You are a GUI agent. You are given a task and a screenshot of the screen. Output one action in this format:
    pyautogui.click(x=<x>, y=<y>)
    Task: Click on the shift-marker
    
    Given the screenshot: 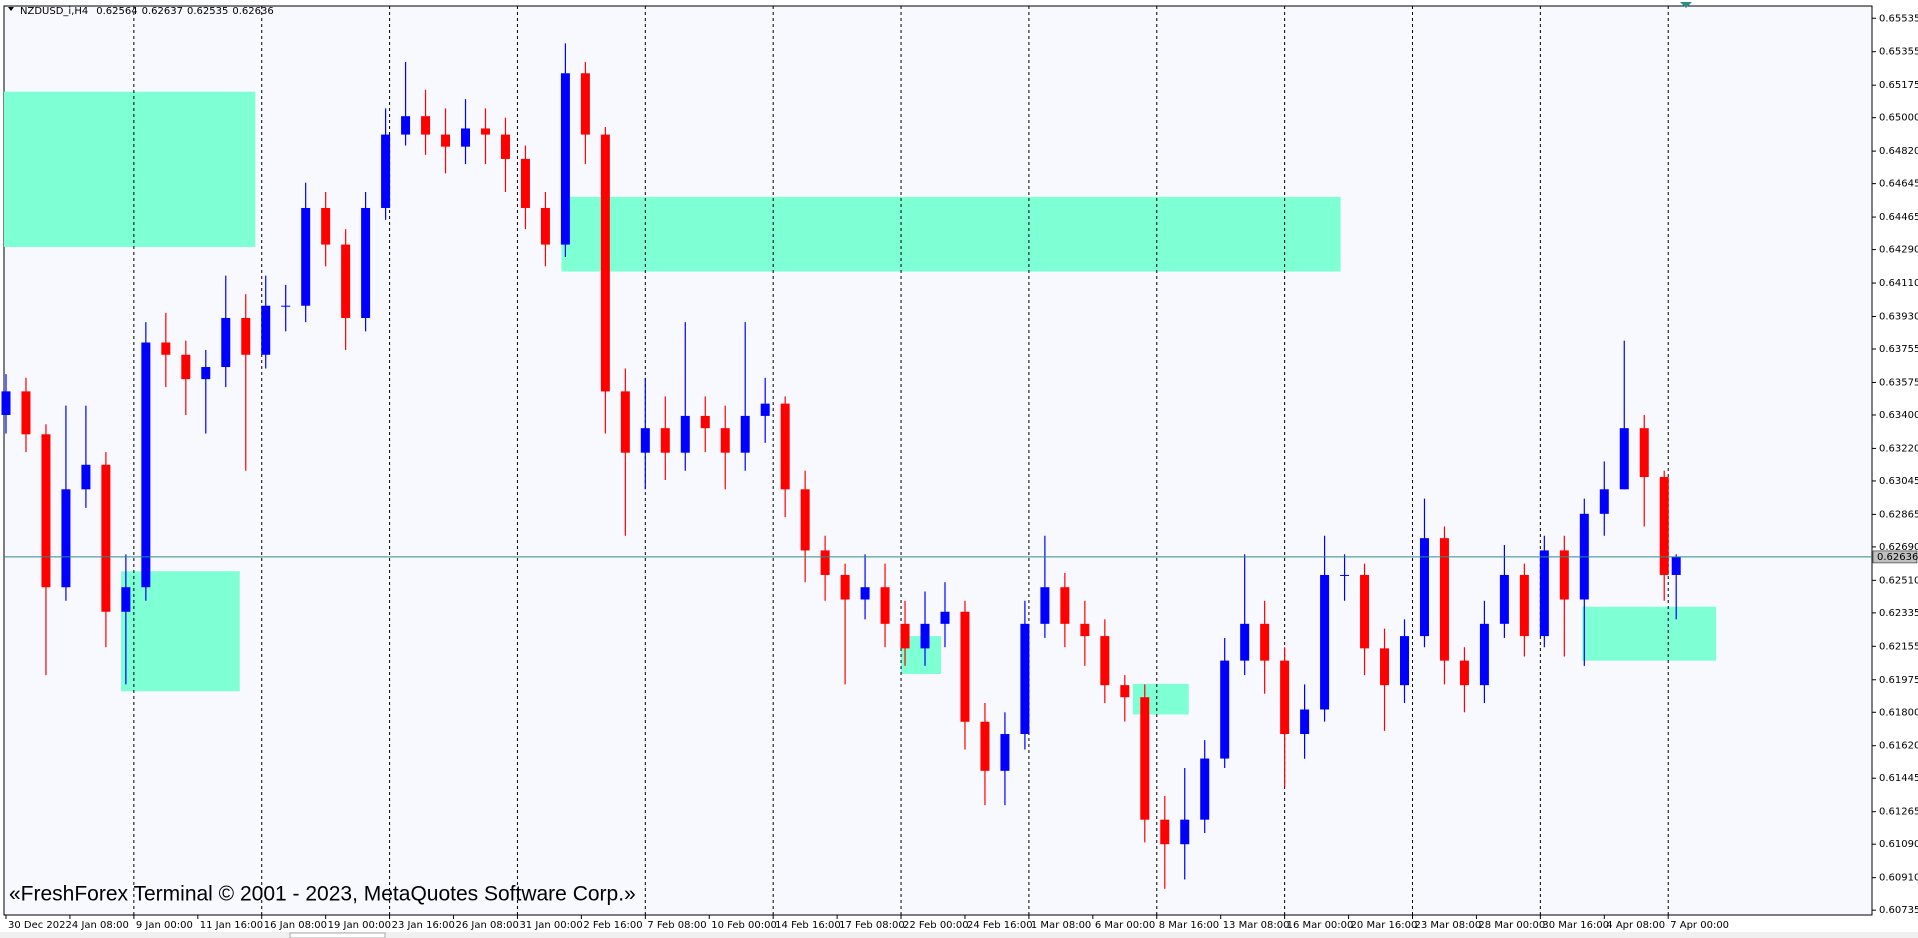 What is the action you would take?
    pyautogui.click(x=1686, y=5)
    